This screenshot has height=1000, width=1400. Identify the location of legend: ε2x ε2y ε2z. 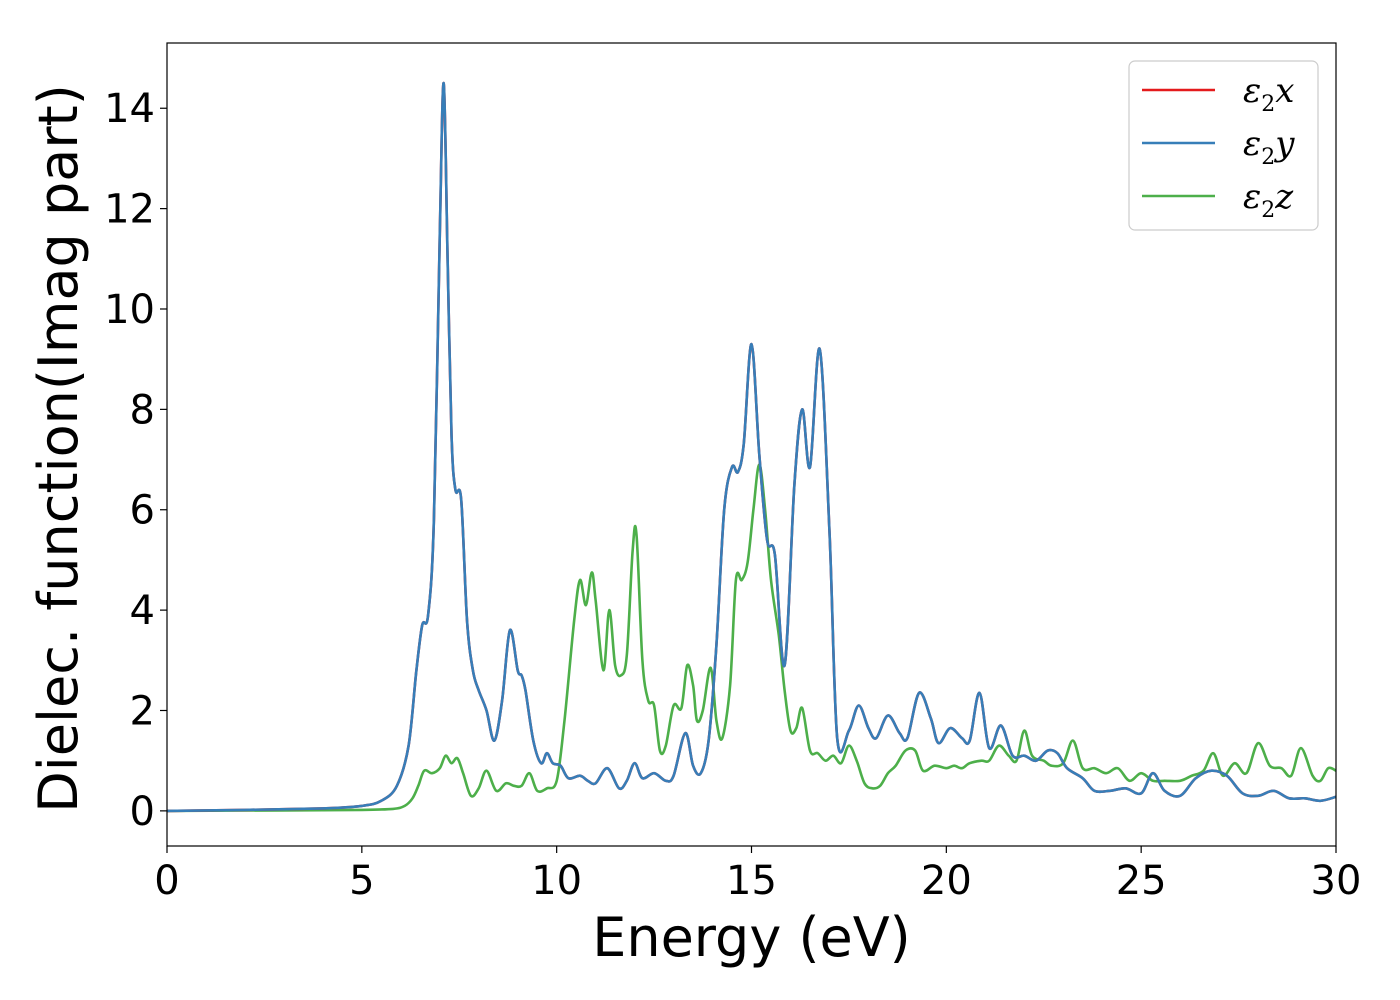
(1223, 145).